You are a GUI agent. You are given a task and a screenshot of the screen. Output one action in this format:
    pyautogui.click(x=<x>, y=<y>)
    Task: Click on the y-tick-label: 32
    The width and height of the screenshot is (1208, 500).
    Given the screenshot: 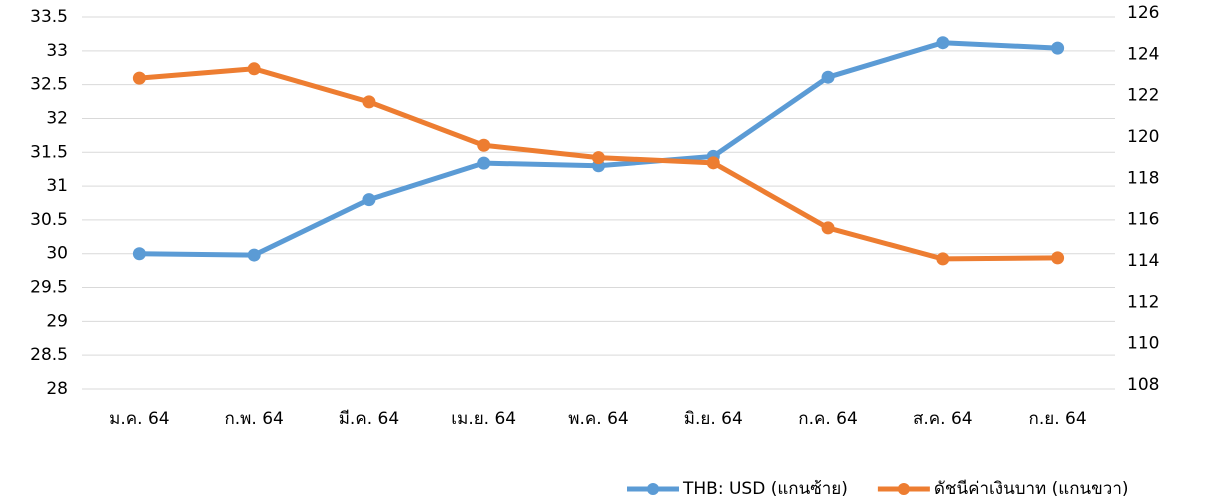 What is the action you would take?
    pyautogui.click(x=57, y=118)
    